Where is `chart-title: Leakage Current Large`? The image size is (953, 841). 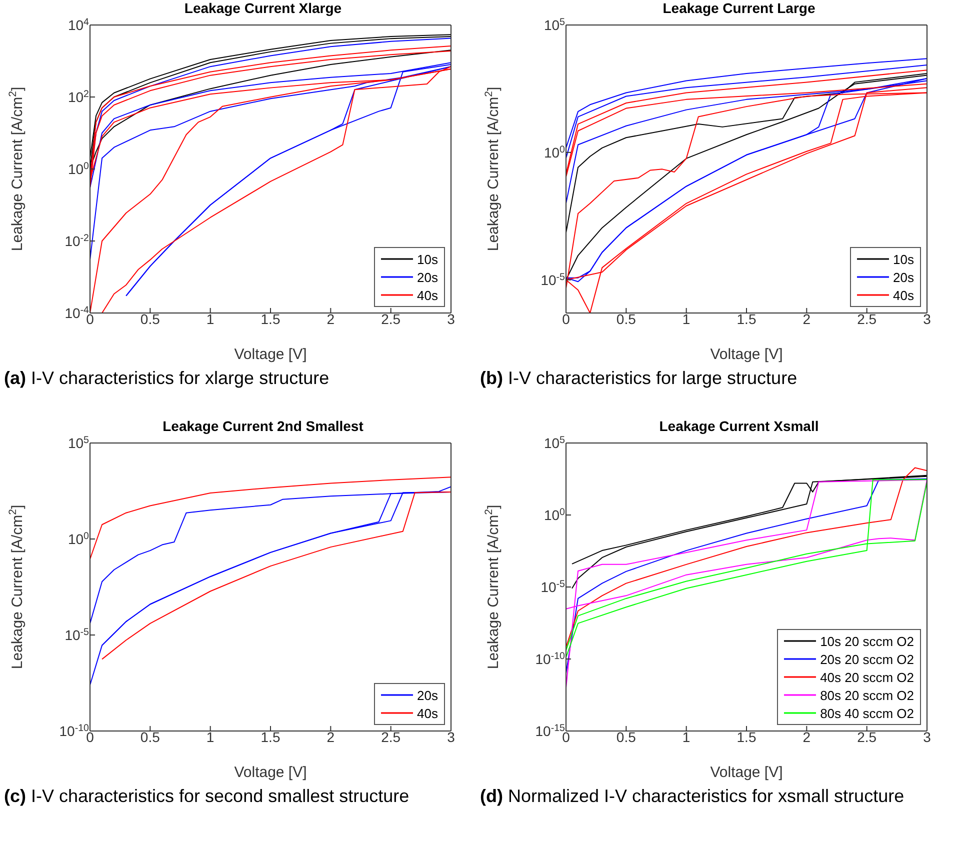
chart-title: Leakage Current Large is located at coordinates (739, 9).